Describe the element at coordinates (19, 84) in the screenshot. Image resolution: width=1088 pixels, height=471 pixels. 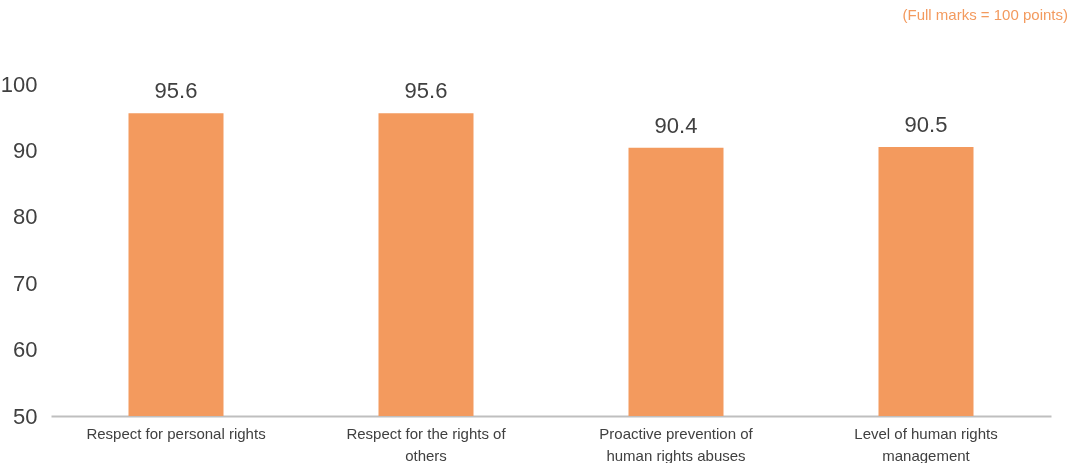
I see `y-tick-label: 100` at that location.